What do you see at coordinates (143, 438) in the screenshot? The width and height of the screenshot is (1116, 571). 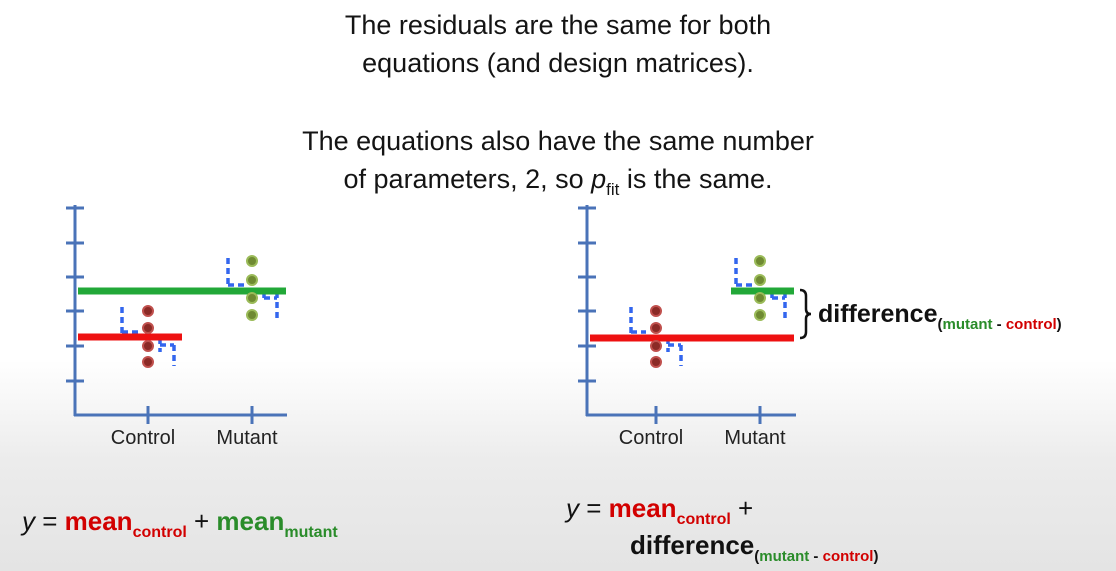 I see `left-xlabel-control: Control` at bounding box center [143, 438].